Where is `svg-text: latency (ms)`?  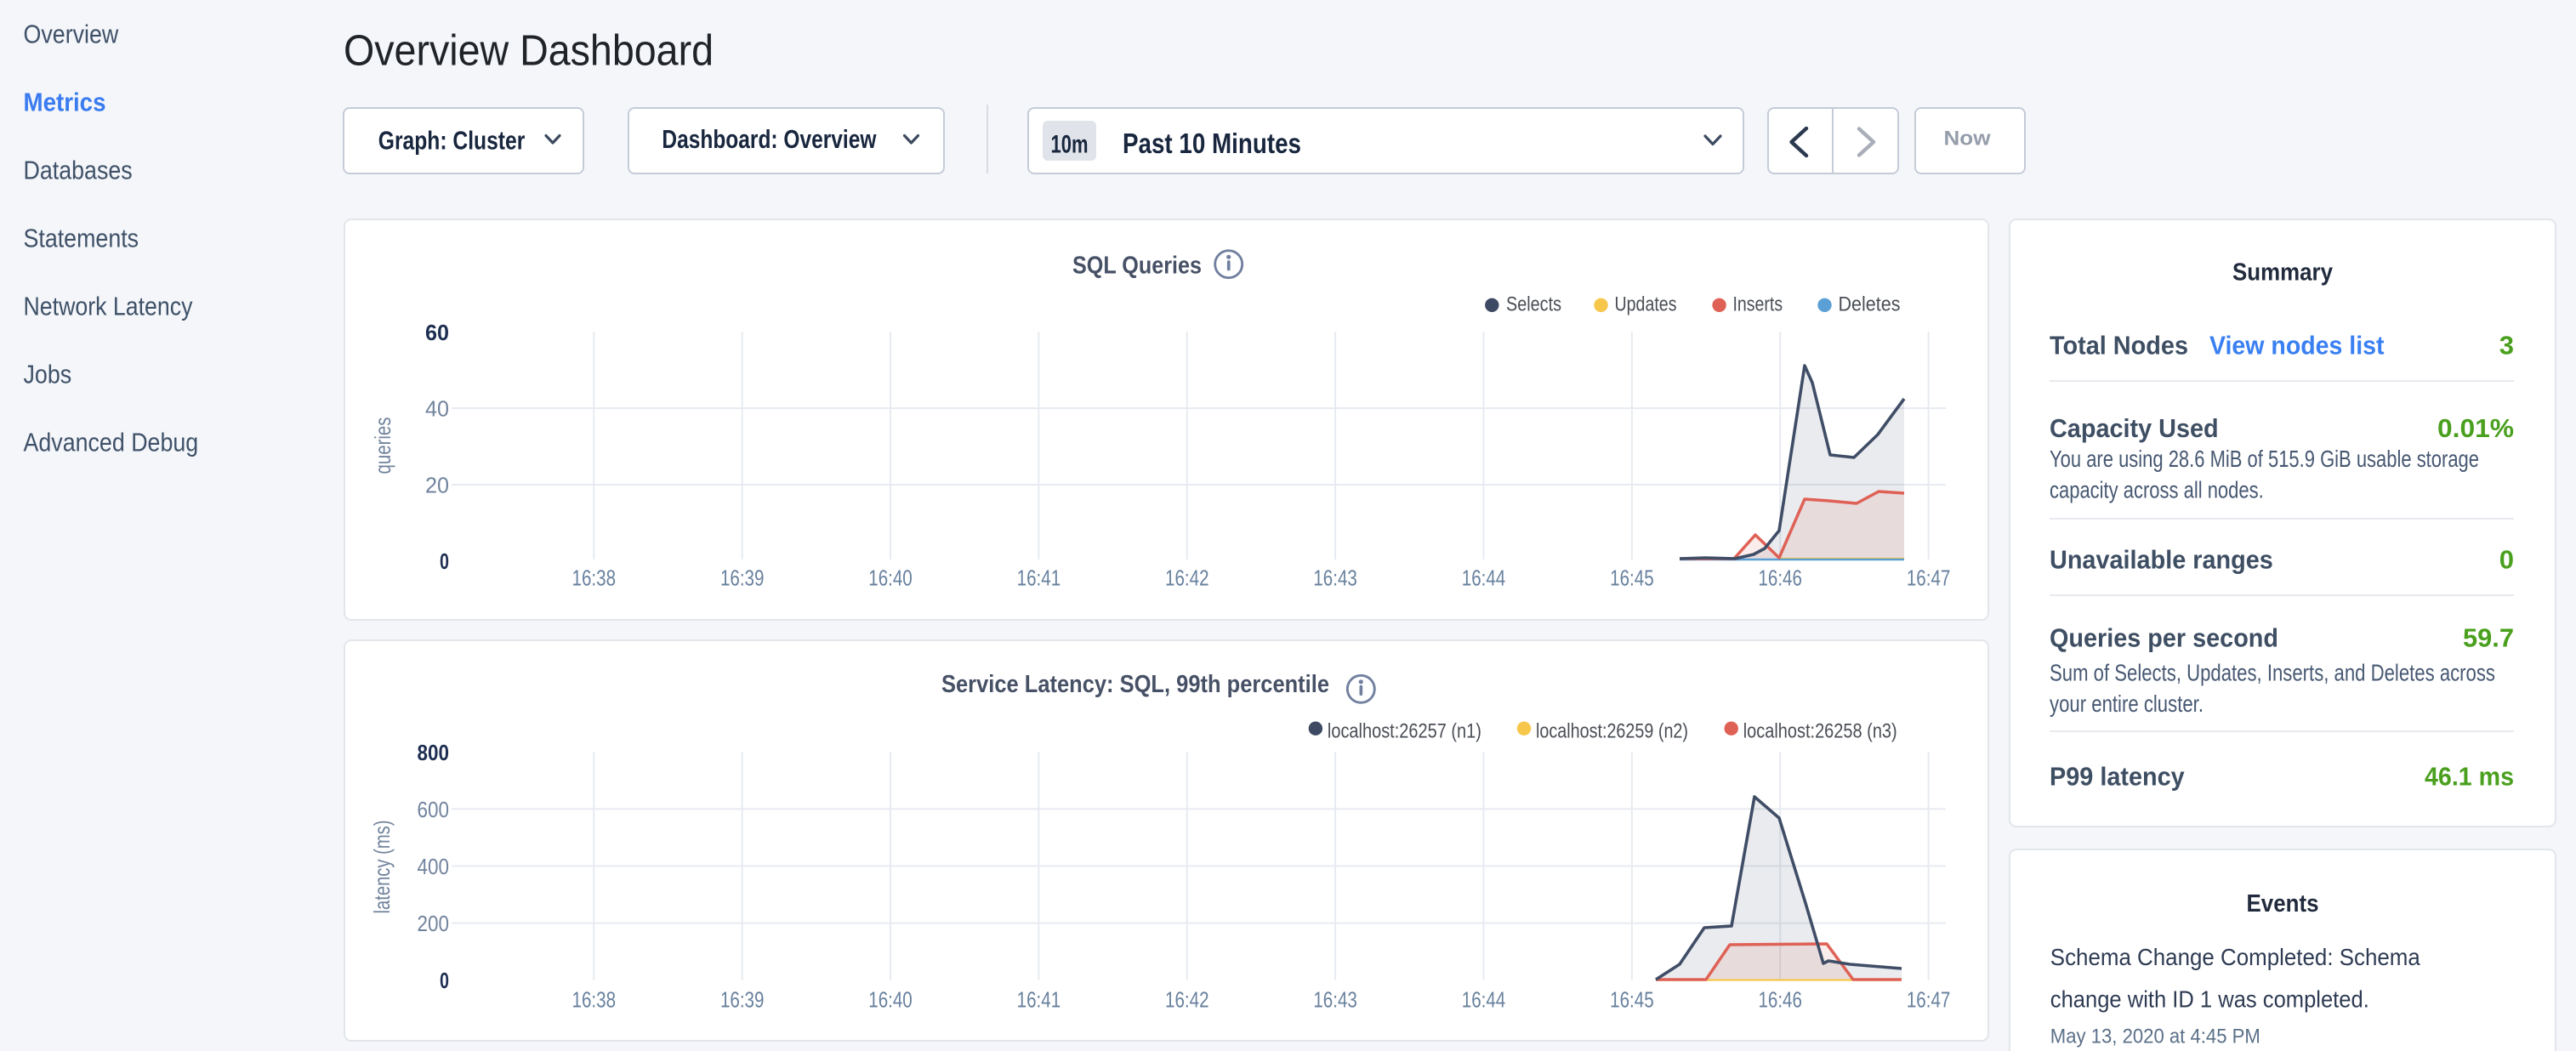 svg-text: latency (ms) is located at coordinates (382, 868).